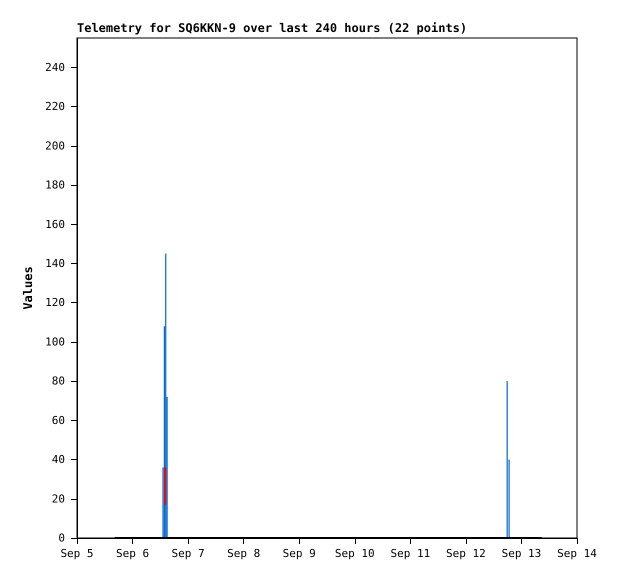 This screenshot has width=618, height=579. Describe the element at coordinates (55, 145) in the screenshot. I see `y-tick-label: 200` at that location.